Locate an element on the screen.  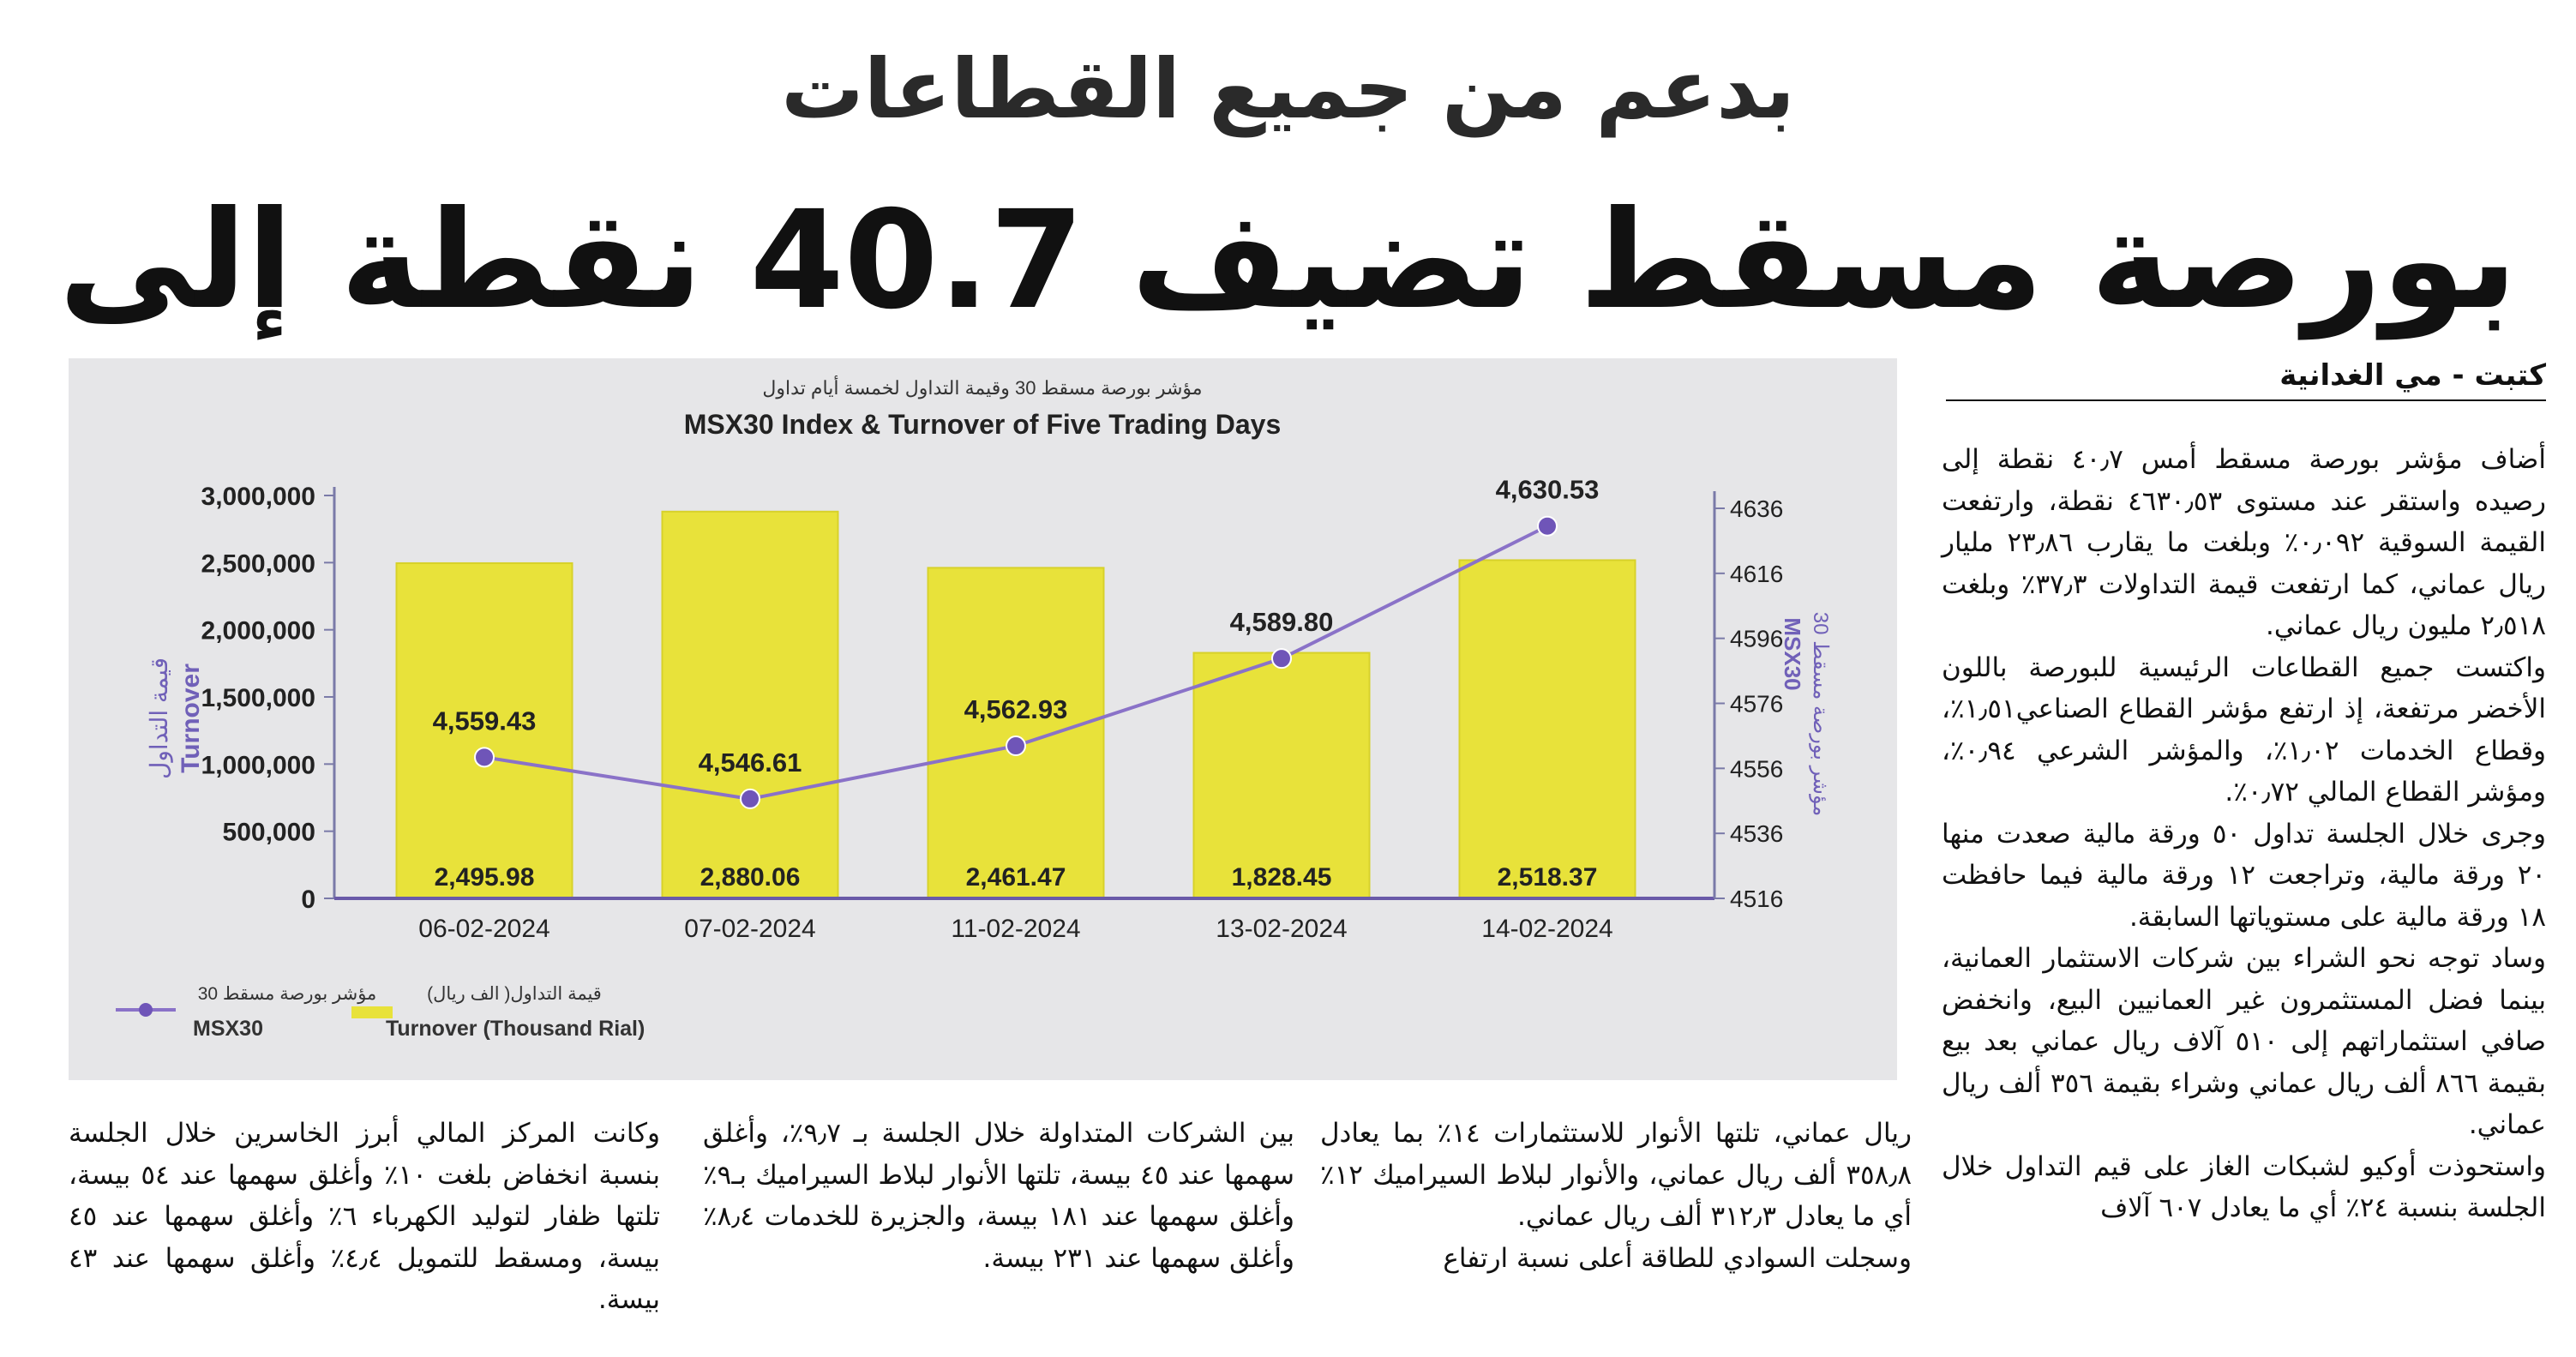
right-tick-label: 4616 is located at coordinates (1756, 574).